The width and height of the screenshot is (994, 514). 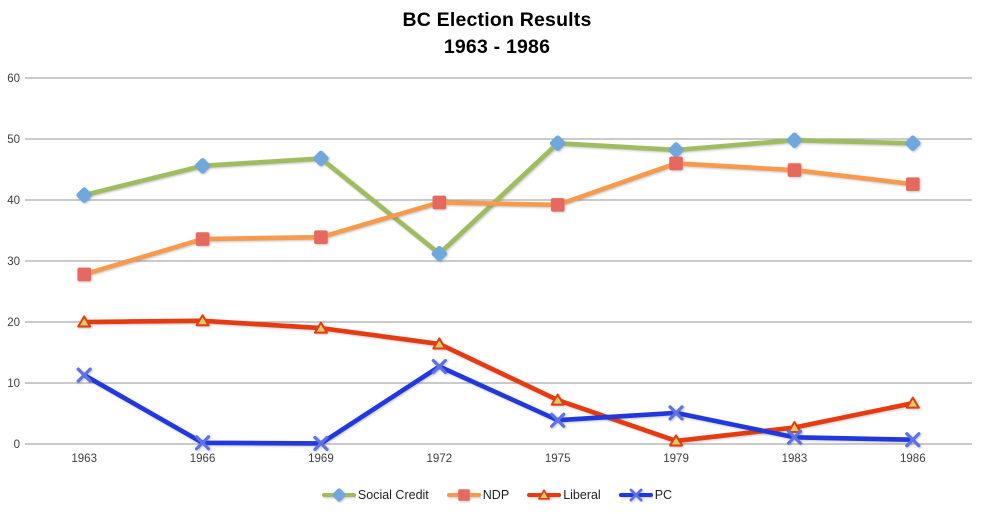 I want to click on chart-title-block: BC Election Results 1963 - 1986, so click(x=497, y=34).